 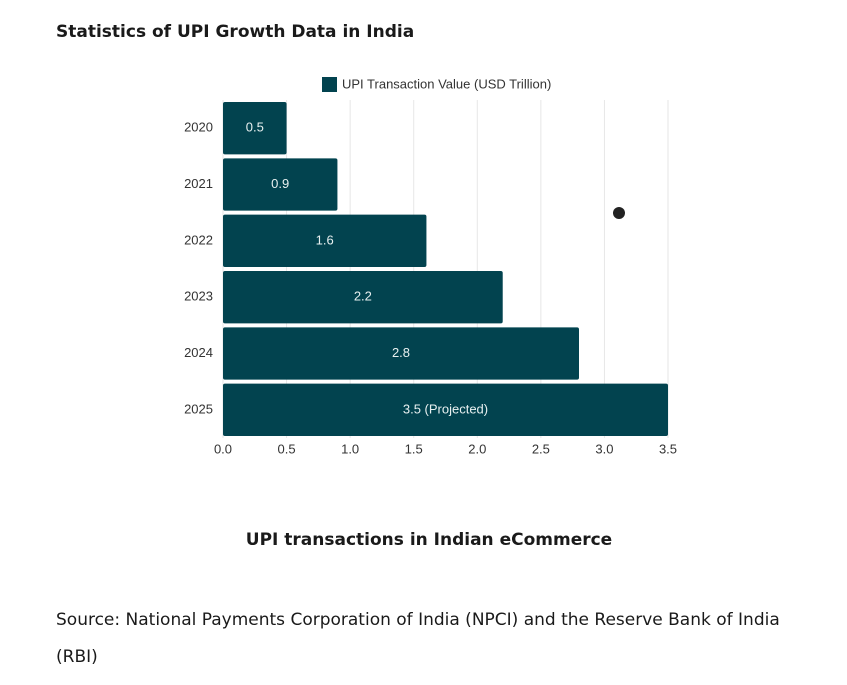 I want to click on y-tick-label: 2022, so click(x=198, y=239).